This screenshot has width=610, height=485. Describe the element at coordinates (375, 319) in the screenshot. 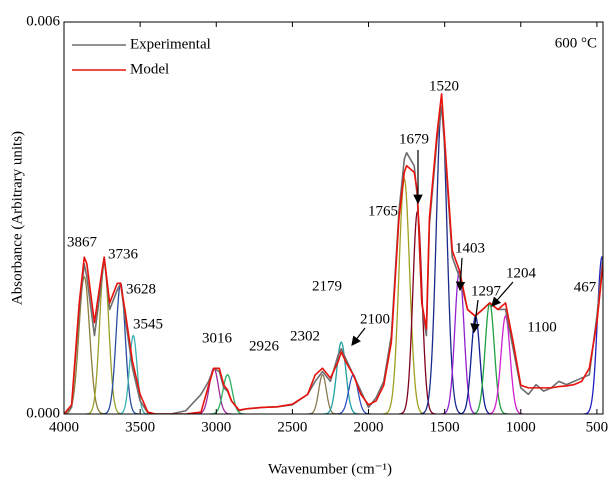

I see `peak-label: 2100` at that location.